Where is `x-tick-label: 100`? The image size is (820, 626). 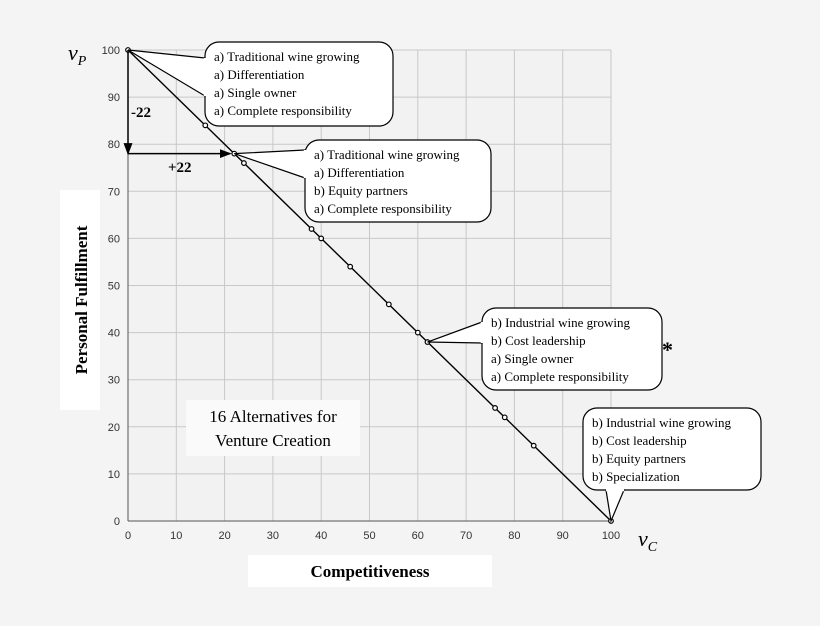 x-tick-label: 100 is located at coordinates (611, 536).